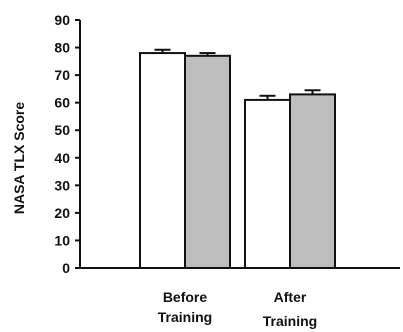 Image resolution: width=403 pixels, height=332 pixels. Describe the element at coordinates (237, 309) in the screenshot. I see `x-axis-labels: Before Training After Training` at that location.